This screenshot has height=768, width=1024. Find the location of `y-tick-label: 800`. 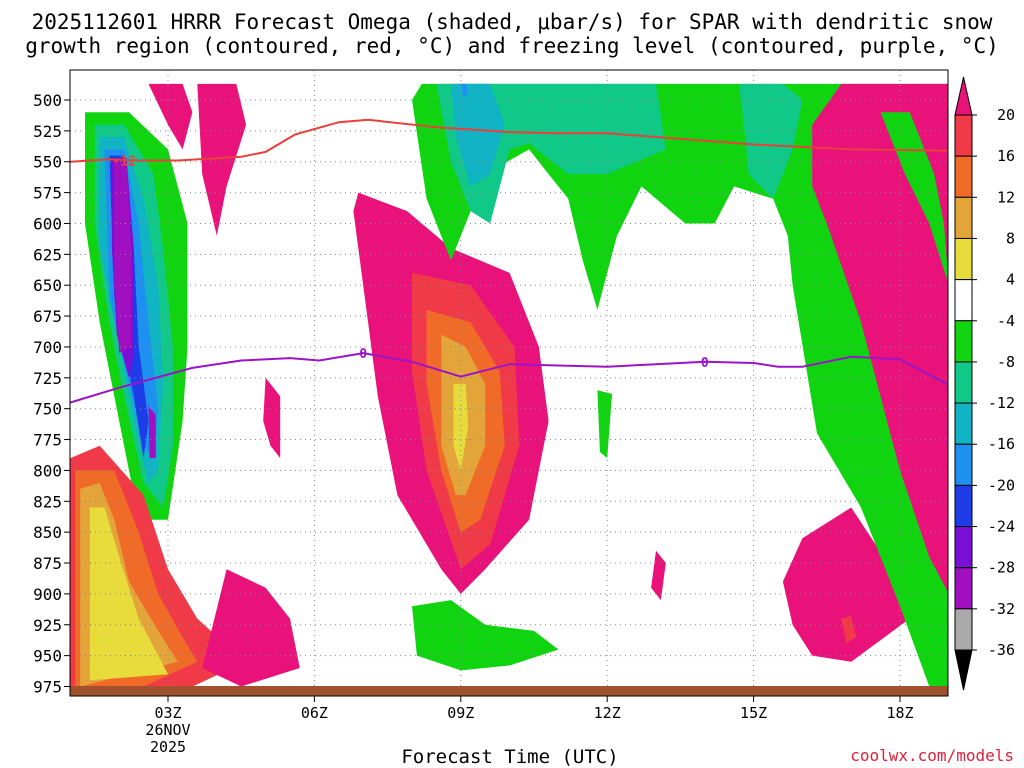

y-tick-label: 800 is located at coordinates (47, 470).